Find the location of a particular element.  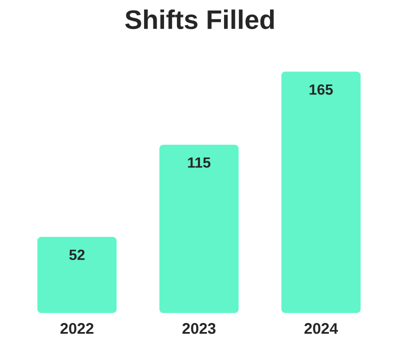

chart-title: Shifts Filled is located at coordinates (199, 20).